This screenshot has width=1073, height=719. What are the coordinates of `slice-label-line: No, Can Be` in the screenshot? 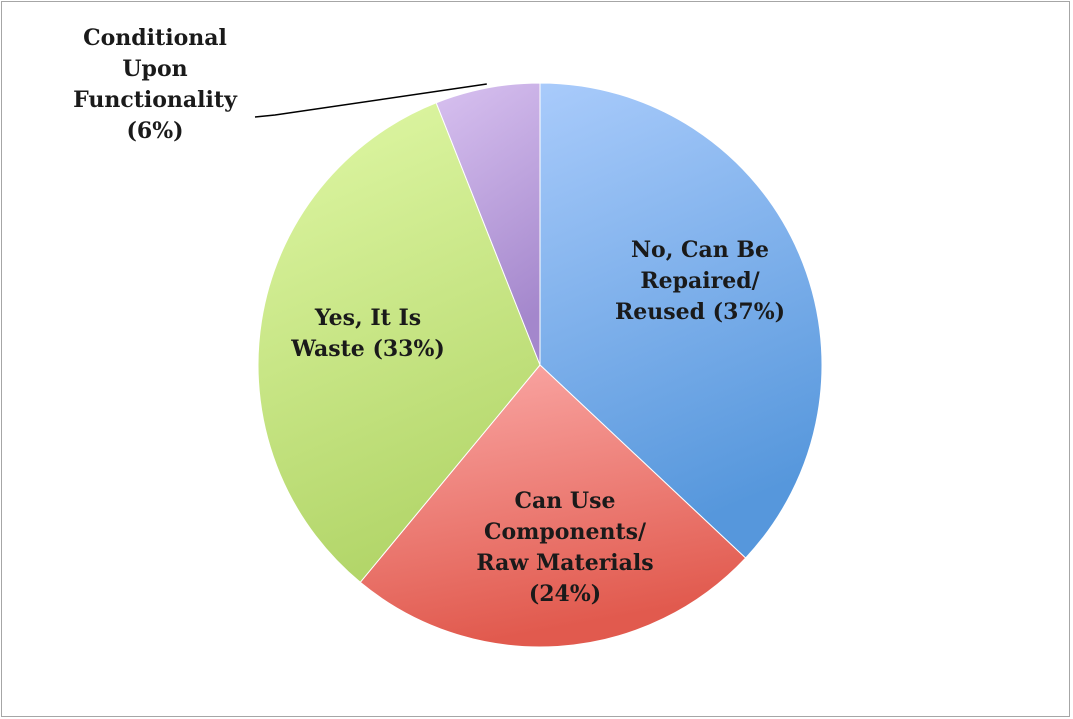 It's located at (700, 250).